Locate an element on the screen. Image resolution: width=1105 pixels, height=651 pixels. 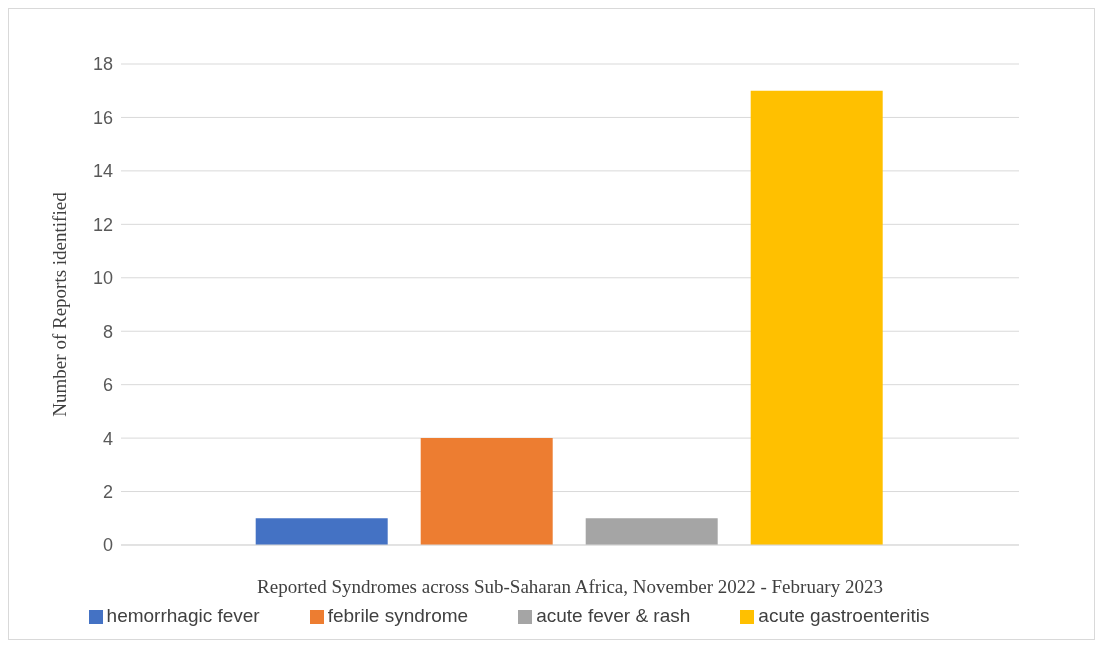
legend-label: acute fever & rash is located at coordinates (613, 615).